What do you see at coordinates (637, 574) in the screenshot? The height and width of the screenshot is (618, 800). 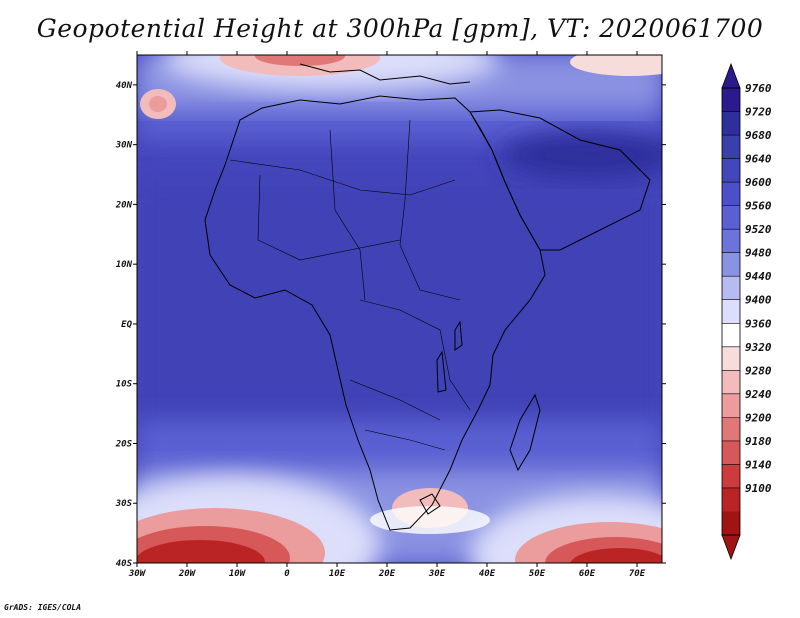 I see `x-tick-label: 70E` at bounding box center [637, 574].